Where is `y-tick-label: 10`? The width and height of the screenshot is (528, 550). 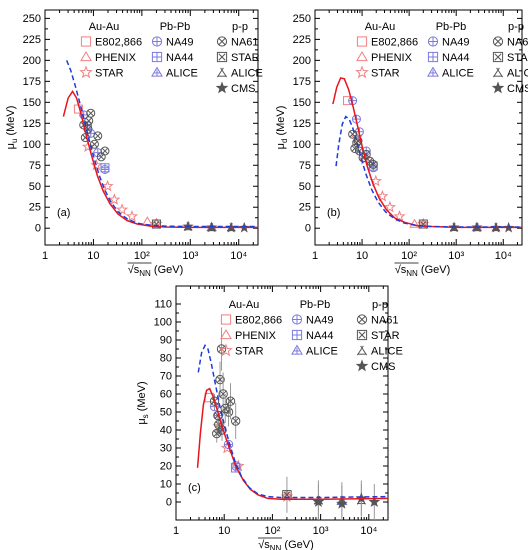
y-tick-label: 10 is located at coordinates (166, 485).